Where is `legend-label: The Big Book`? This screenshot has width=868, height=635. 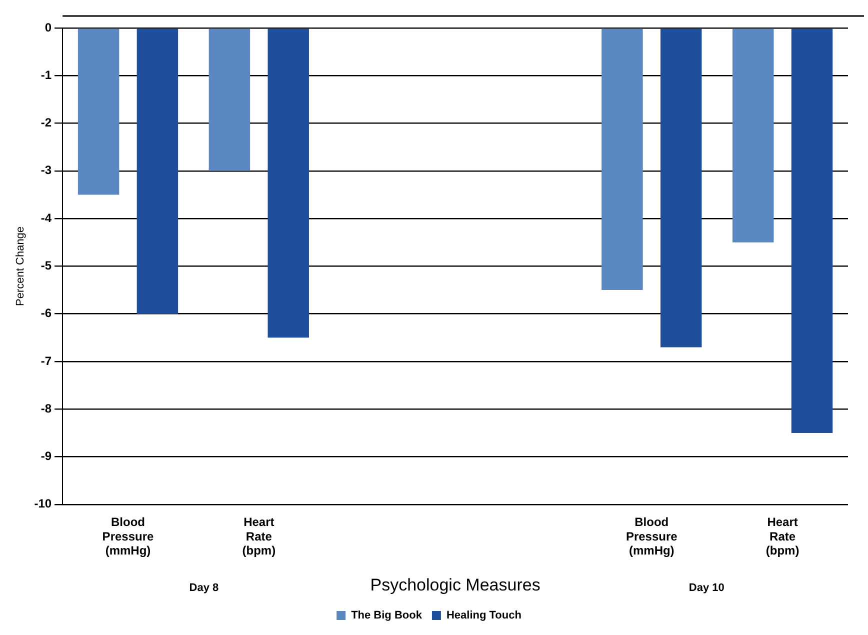
legend-label: The Big Book is located at coordinates (387, 616).